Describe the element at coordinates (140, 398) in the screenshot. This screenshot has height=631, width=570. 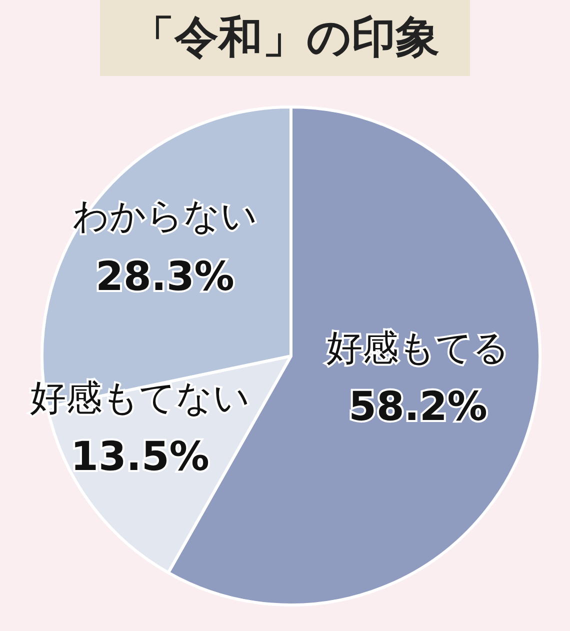
I see `slice-label: 好感もてない` at that location.